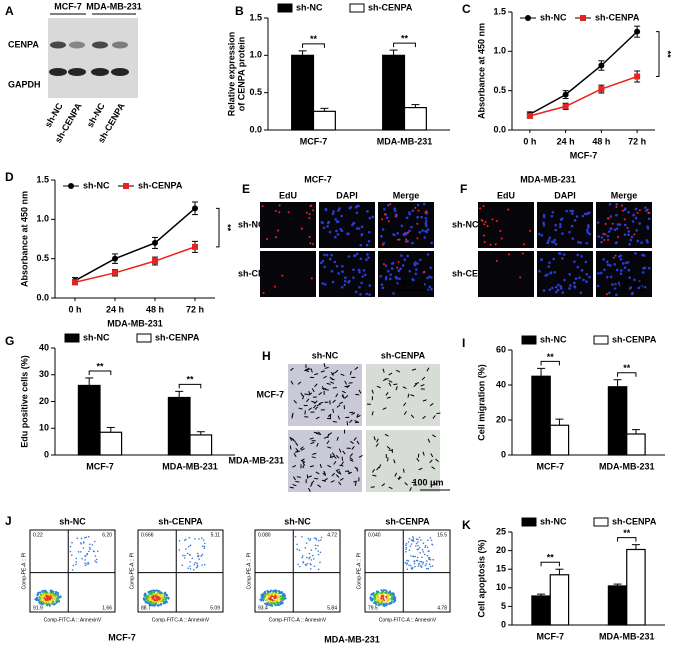  What do you see at coordinates (249, 571) in the screenshot?
I see `y-axis-title: Comp-PE-A :: PI` at bounding box center [249, 571].